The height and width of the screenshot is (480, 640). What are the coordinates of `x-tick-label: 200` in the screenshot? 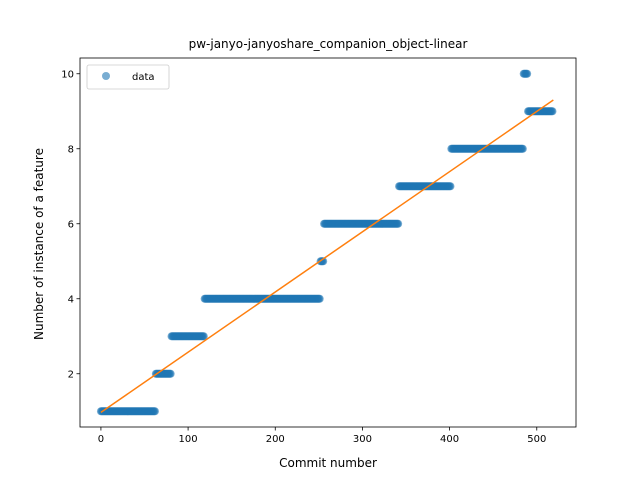 It's located at (275, 439).